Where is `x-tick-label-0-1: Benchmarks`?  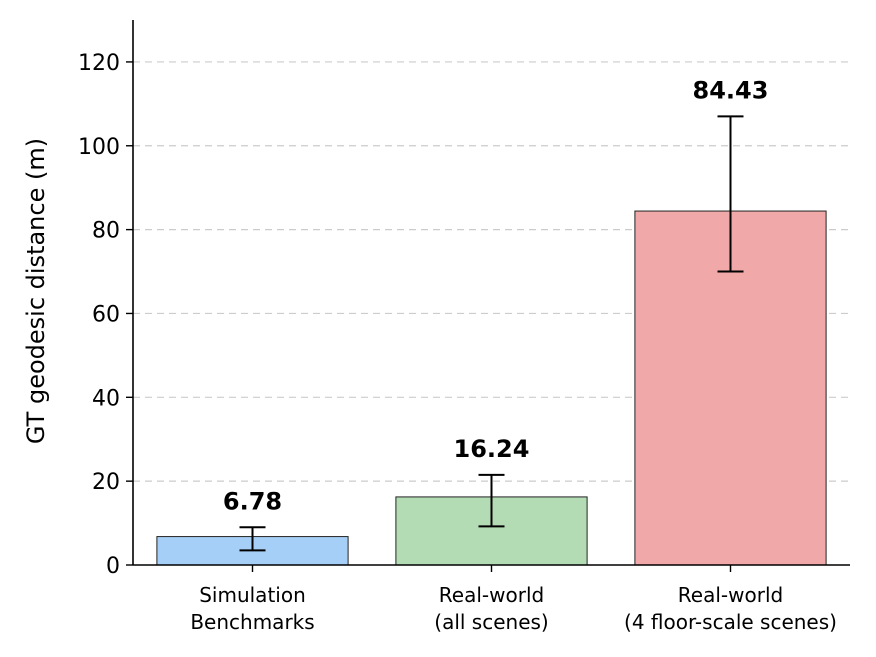 x-tick-label-0-1: Benchmarks is located at coordinates (252, 622).